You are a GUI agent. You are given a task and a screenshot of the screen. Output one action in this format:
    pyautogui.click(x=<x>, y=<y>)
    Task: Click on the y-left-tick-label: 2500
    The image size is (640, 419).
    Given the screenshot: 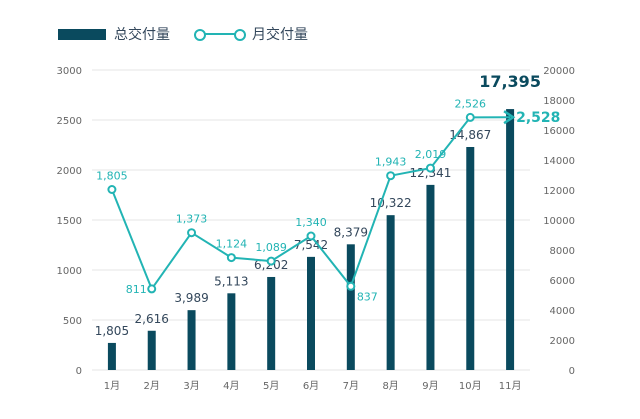 What is the action you would take?
    pyautogui.click(x=69, y=121)
    